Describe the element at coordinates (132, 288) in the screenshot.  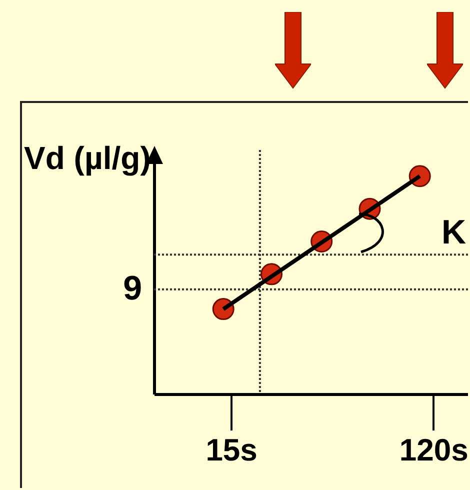
I see `text: 9` at that location.